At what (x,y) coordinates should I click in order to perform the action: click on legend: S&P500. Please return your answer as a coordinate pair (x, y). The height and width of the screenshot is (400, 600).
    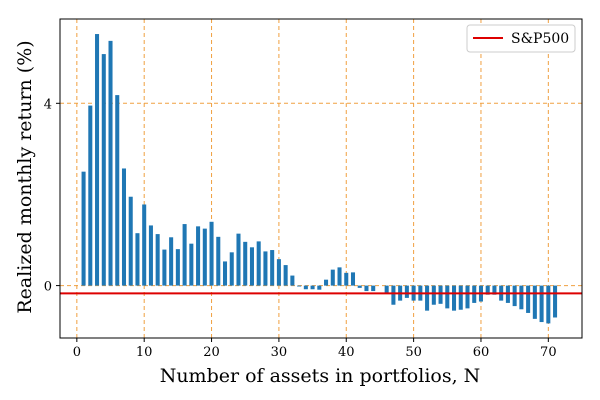
    Looking at the image, I should click on (521, 38).